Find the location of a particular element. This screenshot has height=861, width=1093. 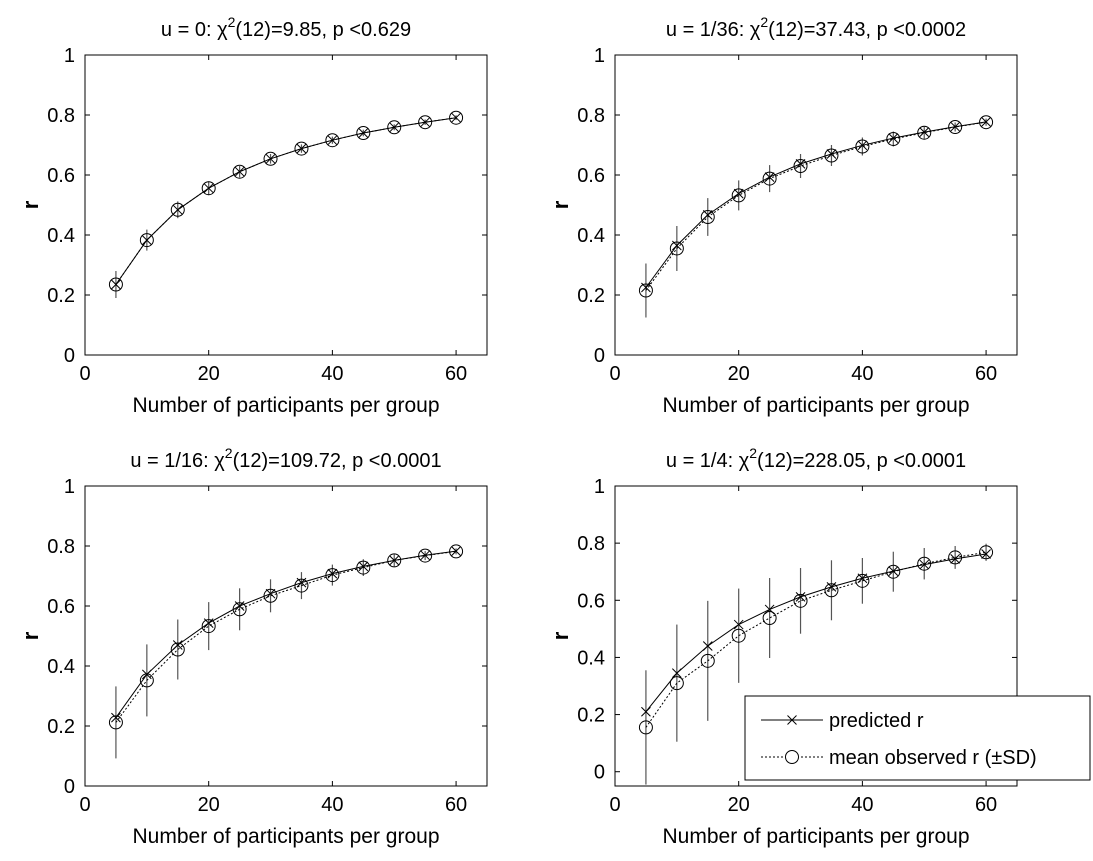

chart-title: u = 1/16: χ2(12)=109.72, p <0.0001 is located at coordinates (285, 458).